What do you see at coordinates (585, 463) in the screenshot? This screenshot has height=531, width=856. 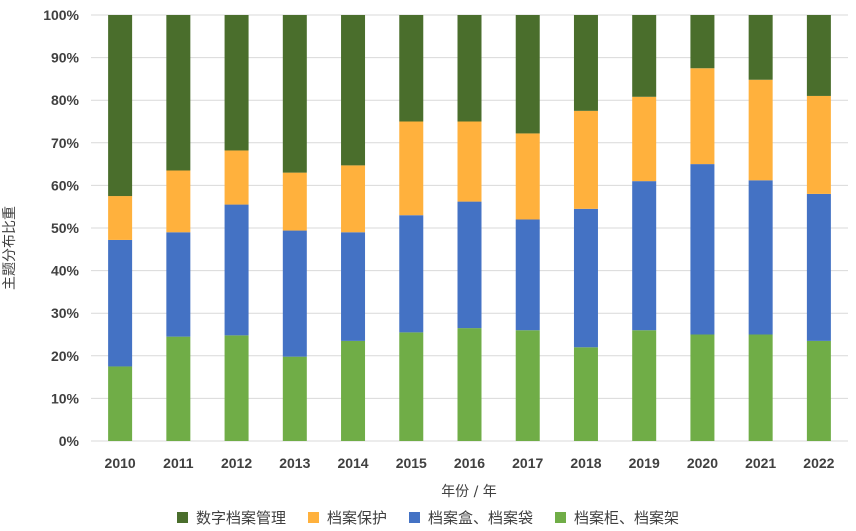 I see `x-tick-label: 2018` at bounding box center [585, 463].